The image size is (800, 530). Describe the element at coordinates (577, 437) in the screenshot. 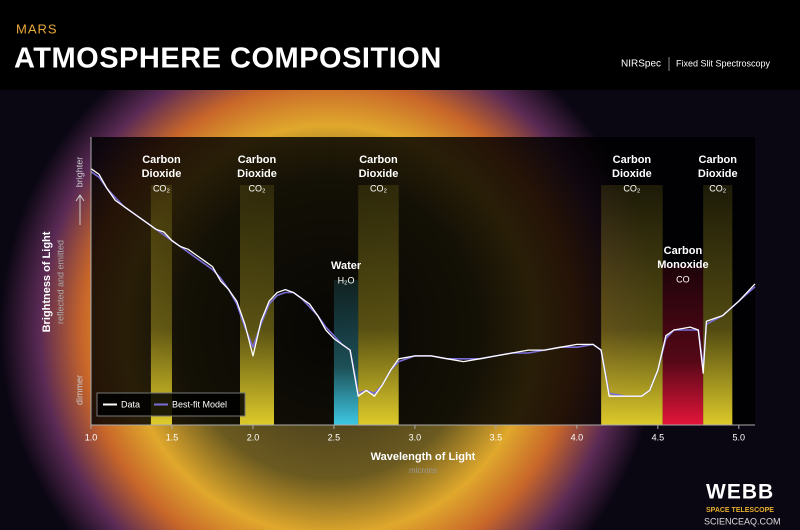

I see `x-tick-label: 4.0` at that location.